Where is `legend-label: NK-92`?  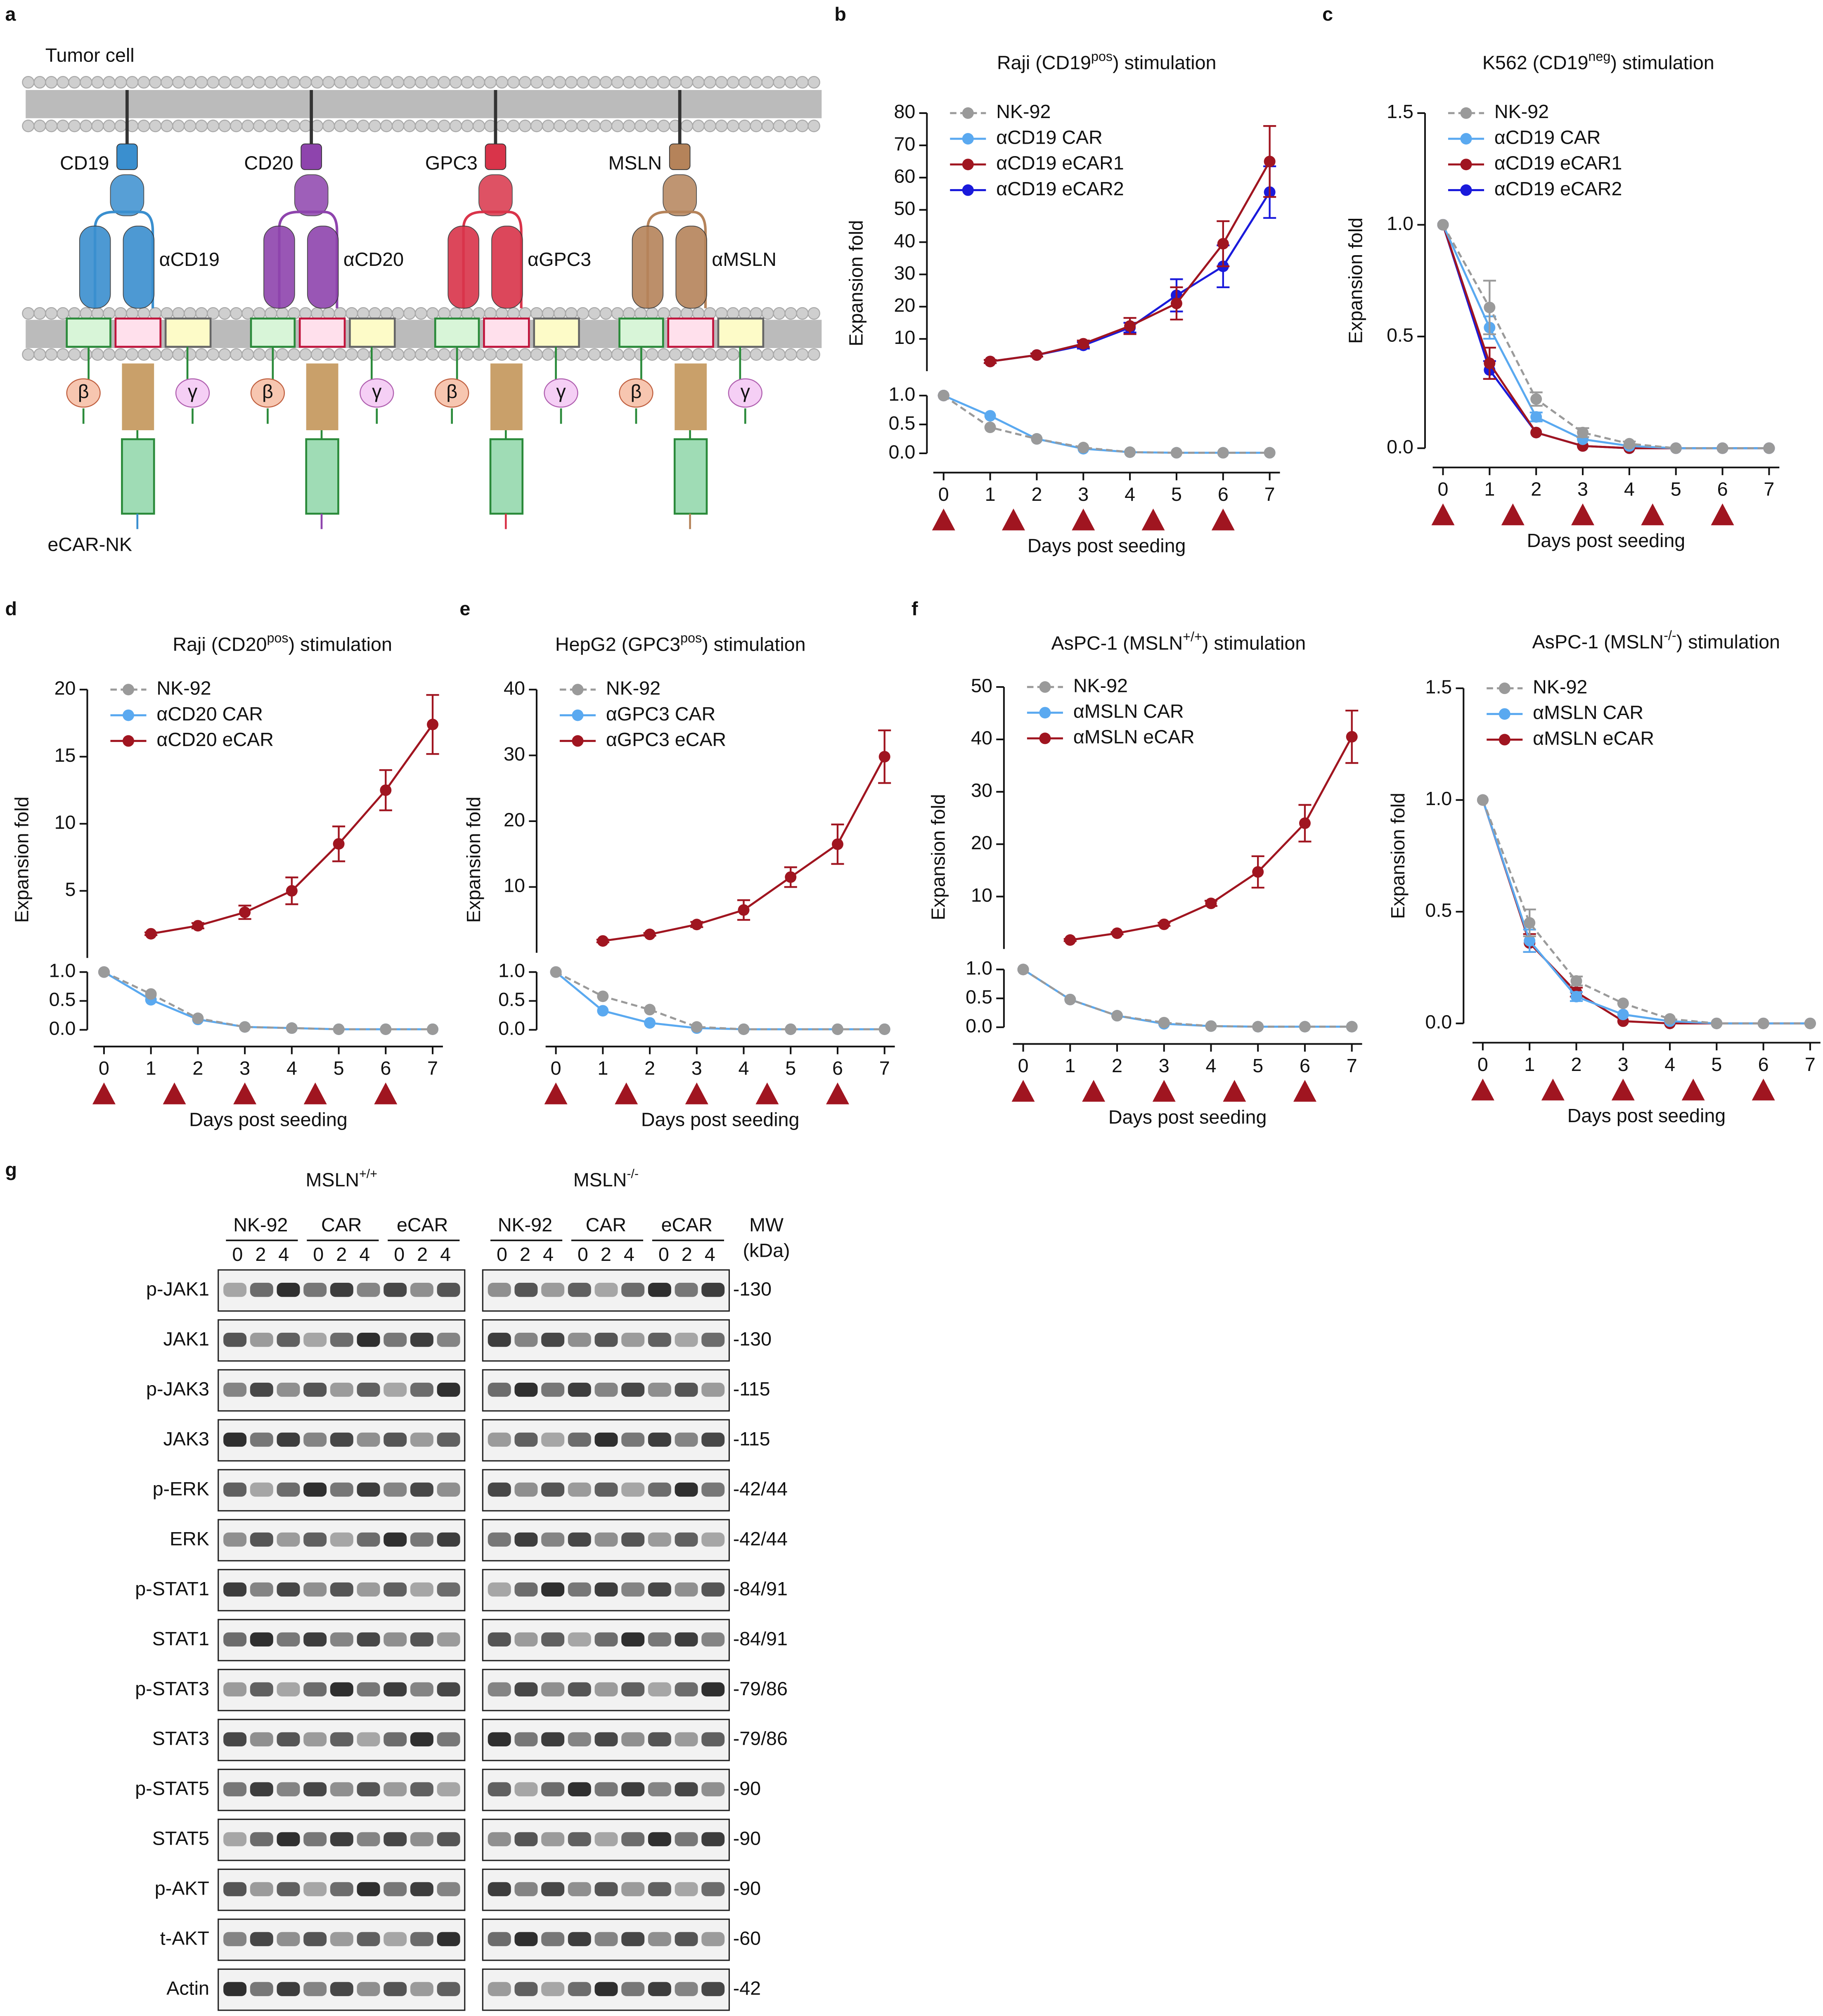
legend-label: NK-92 is located at coordinates (1560, 686).